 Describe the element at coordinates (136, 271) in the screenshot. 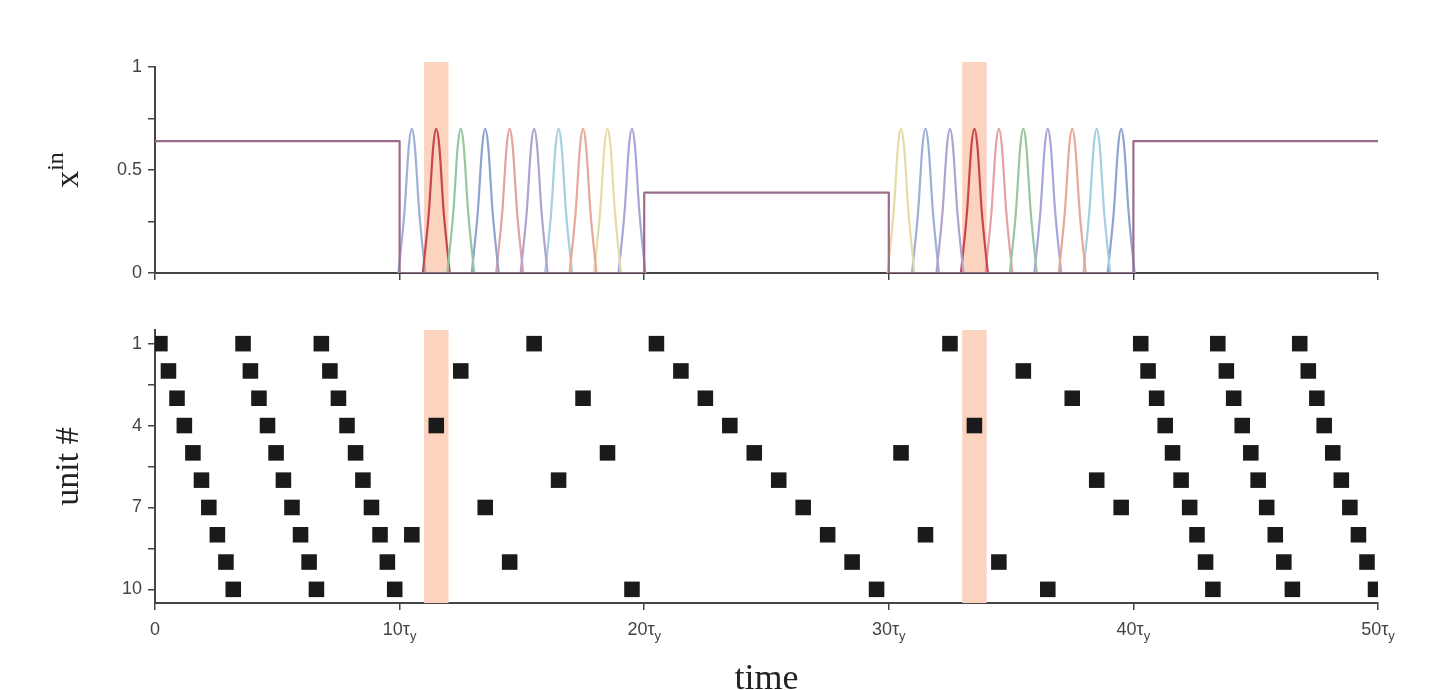

I see `y-tick-label: 0` at that location.